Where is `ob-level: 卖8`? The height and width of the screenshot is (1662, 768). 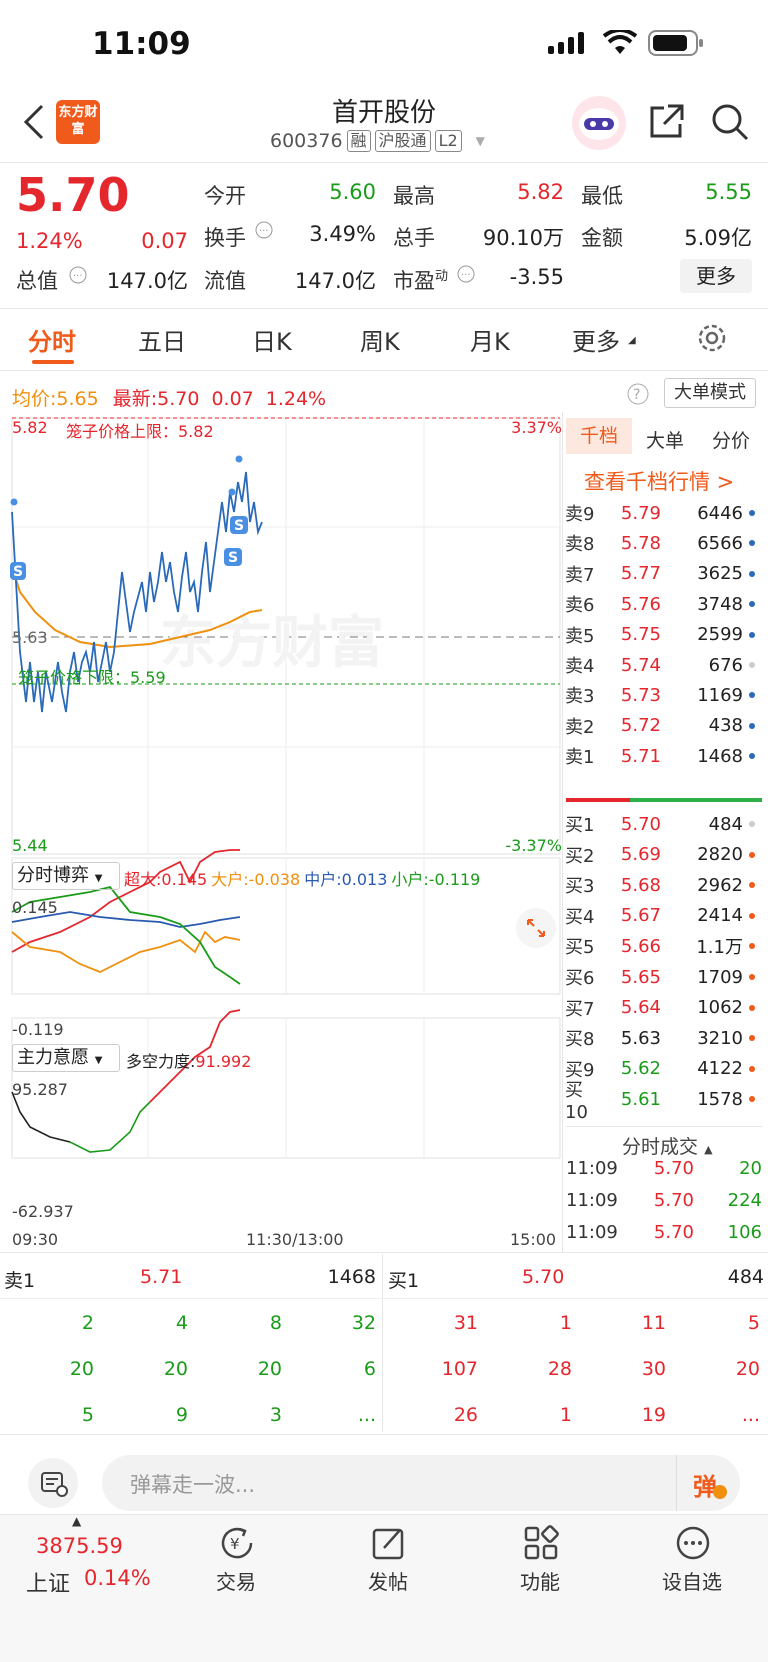
ob-level: 卖8 is located at coordinates (580, 545).